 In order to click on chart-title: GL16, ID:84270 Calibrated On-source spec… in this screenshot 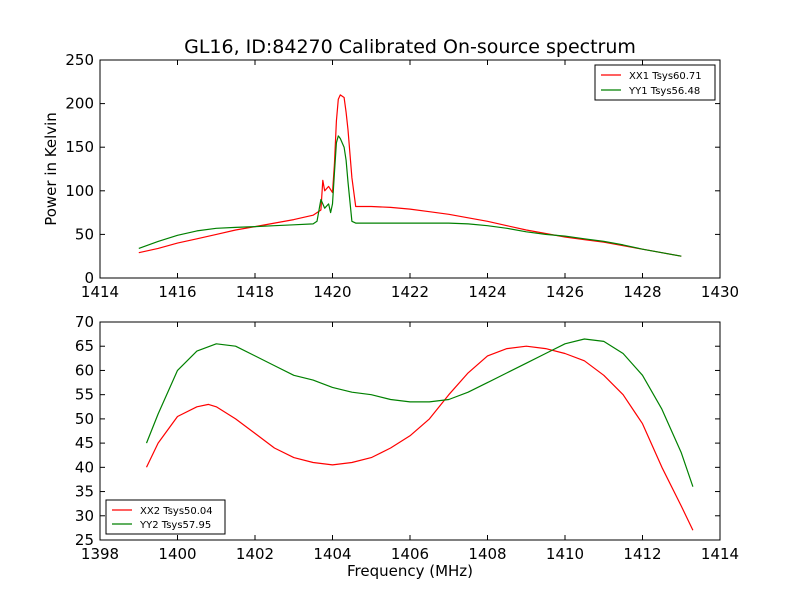, I will do `click(410, 47)`.